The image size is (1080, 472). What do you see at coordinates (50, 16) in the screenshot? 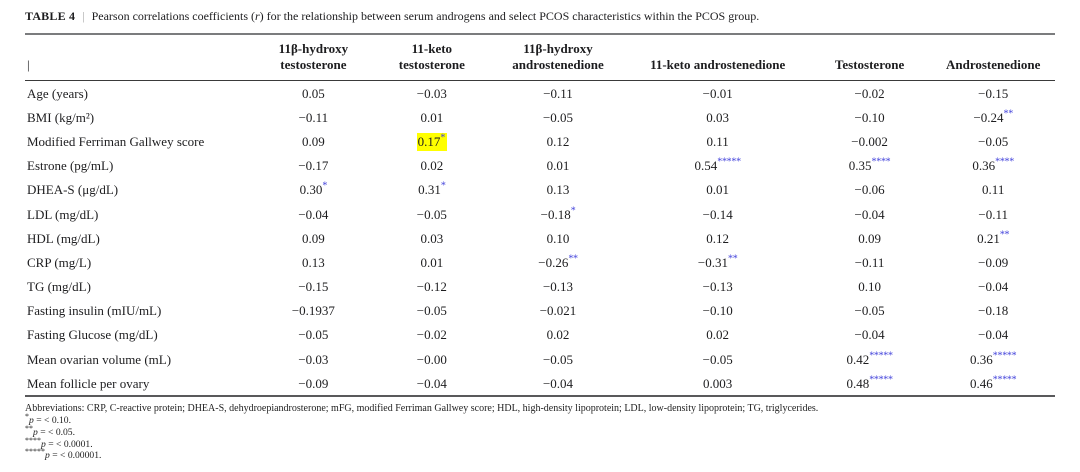
I see `table-number-label: TABLE 4` at bounding box center [50, 16].